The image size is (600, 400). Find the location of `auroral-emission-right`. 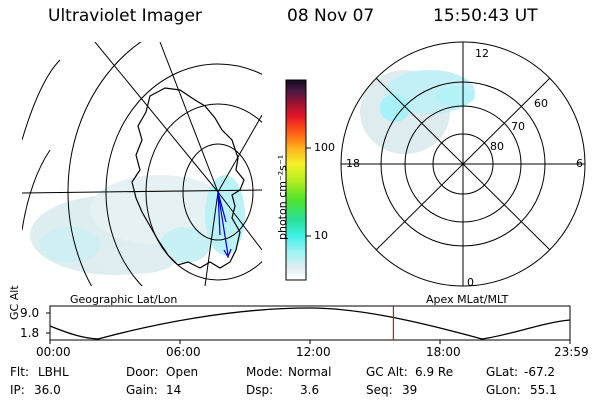

auroral-emission-right is located at coordinates (417, 112).